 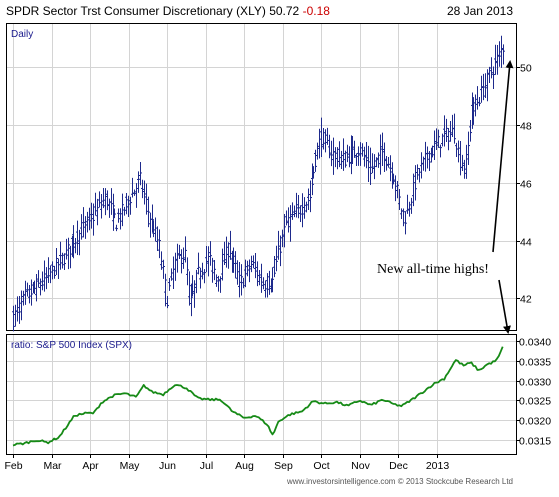 I want to click on annotation-arrow-ratio, so click(x=504, y=306).